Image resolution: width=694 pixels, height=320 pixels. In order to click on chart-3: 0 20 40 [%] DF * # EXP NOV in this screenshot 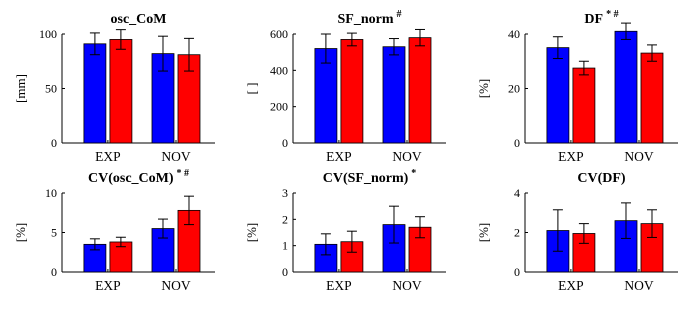, I will do `click(577, 86)`.